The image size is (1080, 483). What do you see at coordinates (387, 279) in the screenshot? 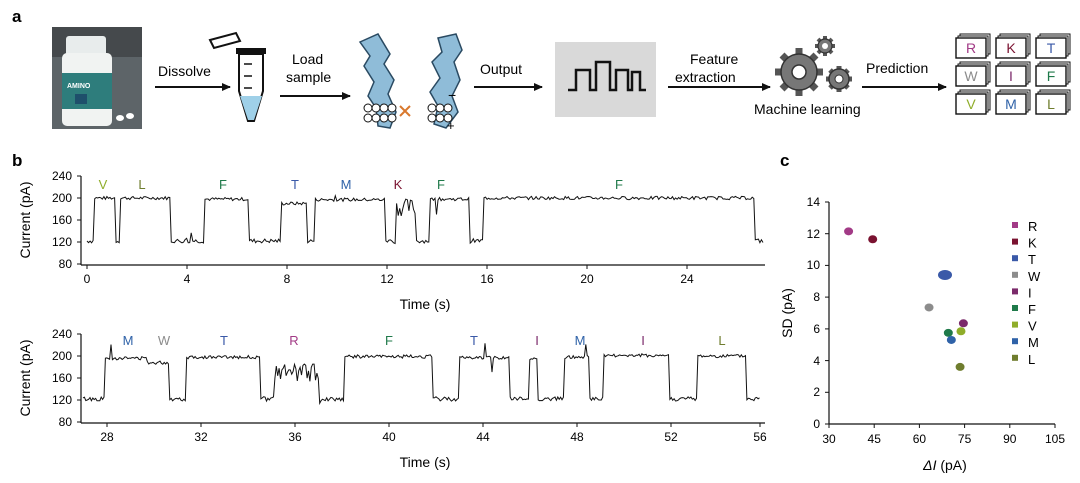
I see `trace1-xtick: 12` at bounding box center [387, 279].